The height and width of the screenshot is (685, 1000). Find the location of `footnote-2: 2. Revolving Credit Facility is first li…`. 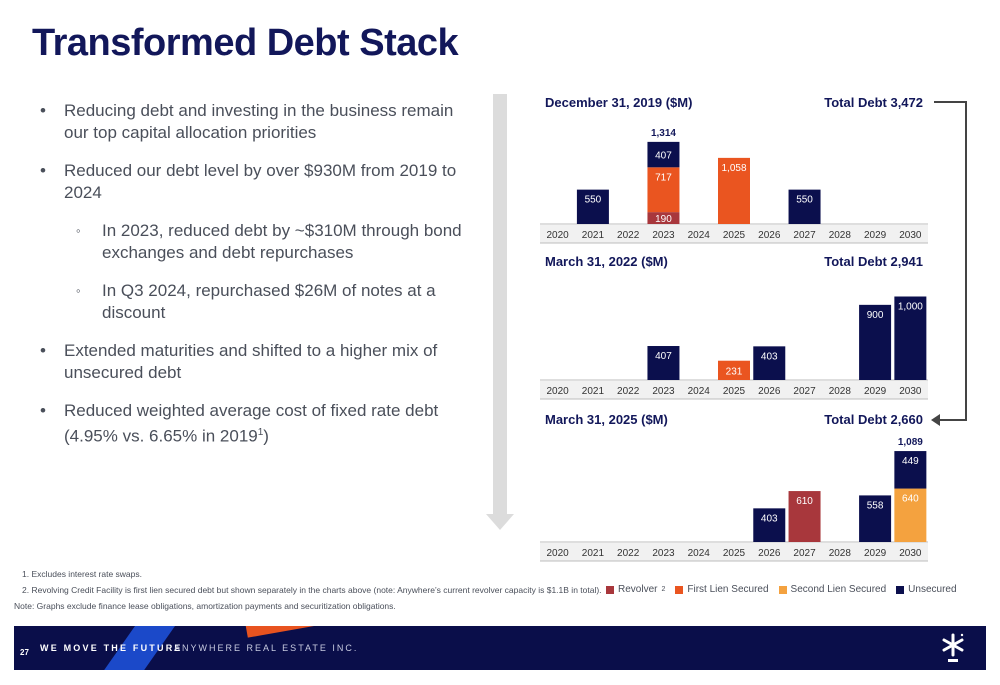

footnote-2: 2. Revolving Credit Facility is first li… is located at coordinates (312, 590).